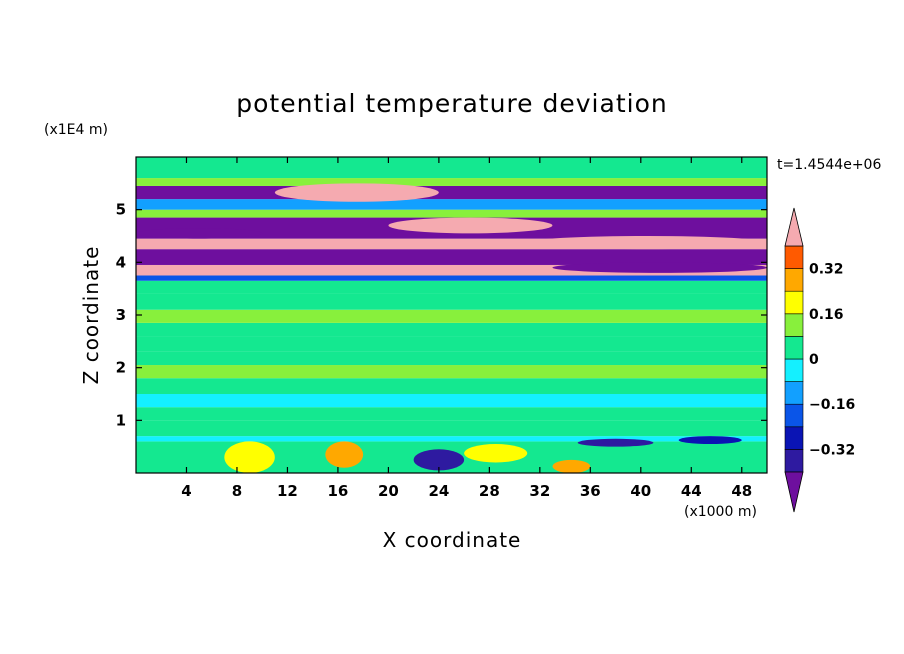 The image size is (904, 654). I want to click on x-unit-label: (x1000 m), so click(720, 512).